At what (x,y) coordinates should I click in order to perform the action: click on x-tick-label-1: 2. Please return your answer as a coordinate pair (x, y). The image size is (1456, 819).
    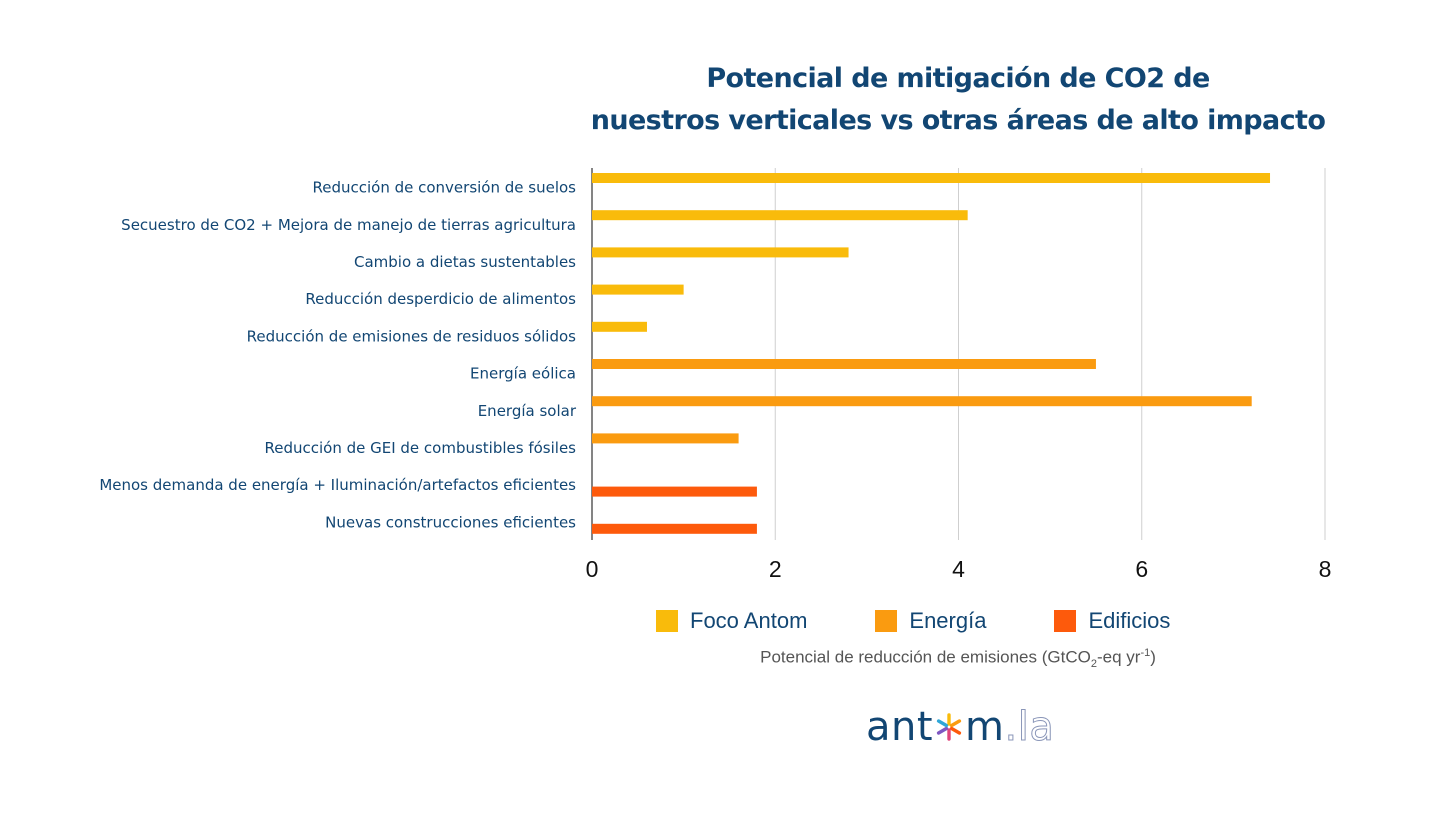
    Looking at the image, I should click on (775, 569).